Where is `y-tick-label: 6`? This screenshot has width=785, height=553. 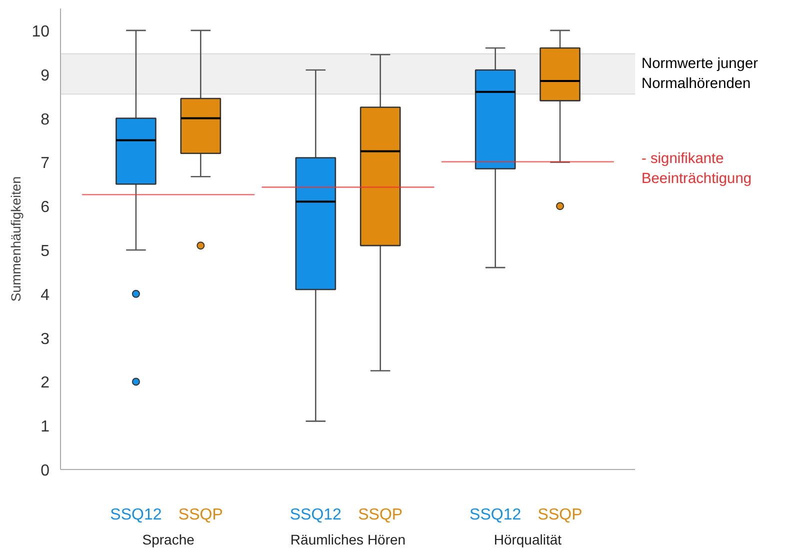 y-tick-label: 6 is located at coordinates (45, 207).